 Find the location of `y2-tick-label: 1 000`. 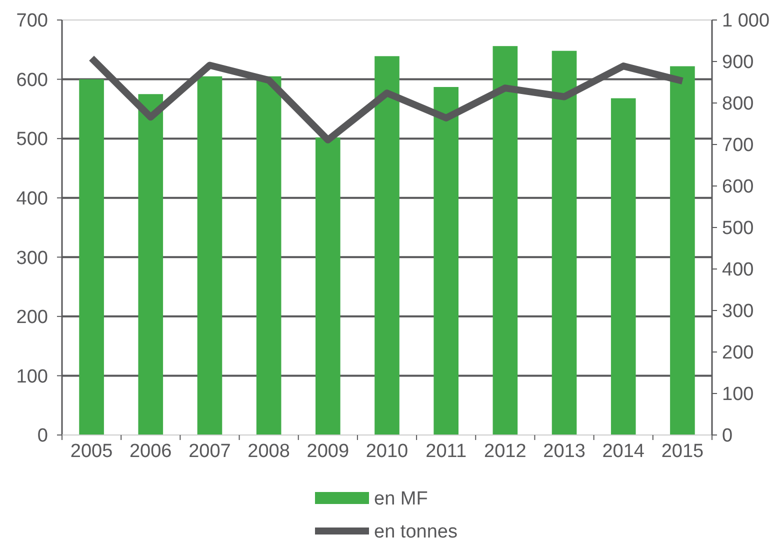

y2-tick-label: 1 000 is located at coordinates (746, 21).